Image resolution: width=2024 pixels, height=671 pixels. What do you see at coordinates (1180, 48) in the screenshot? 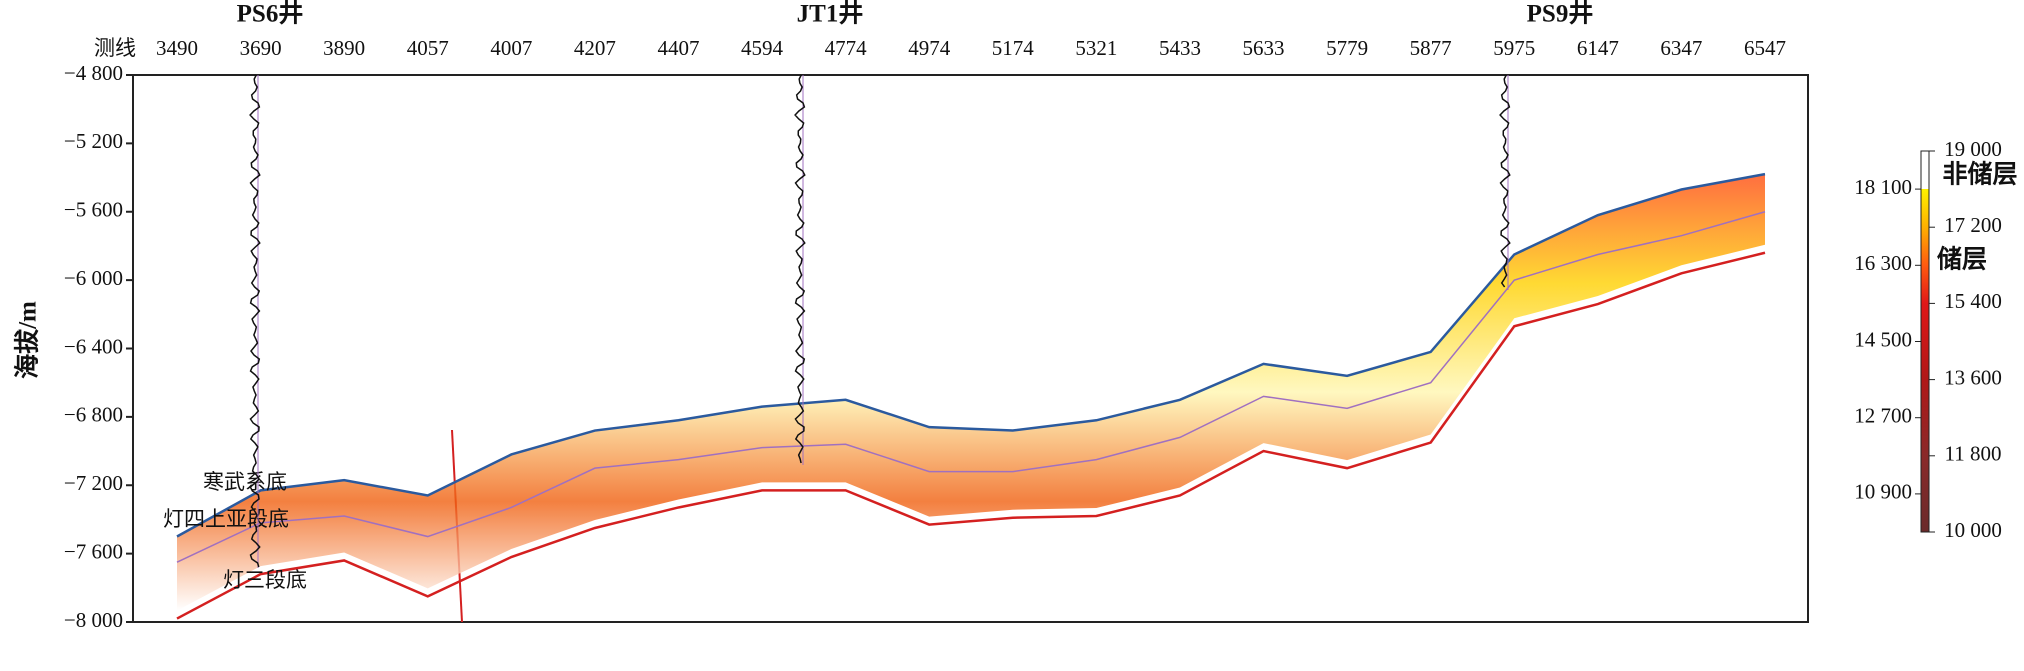
I see `x-tick-label: 5433` at bounding box center [1180, 48].